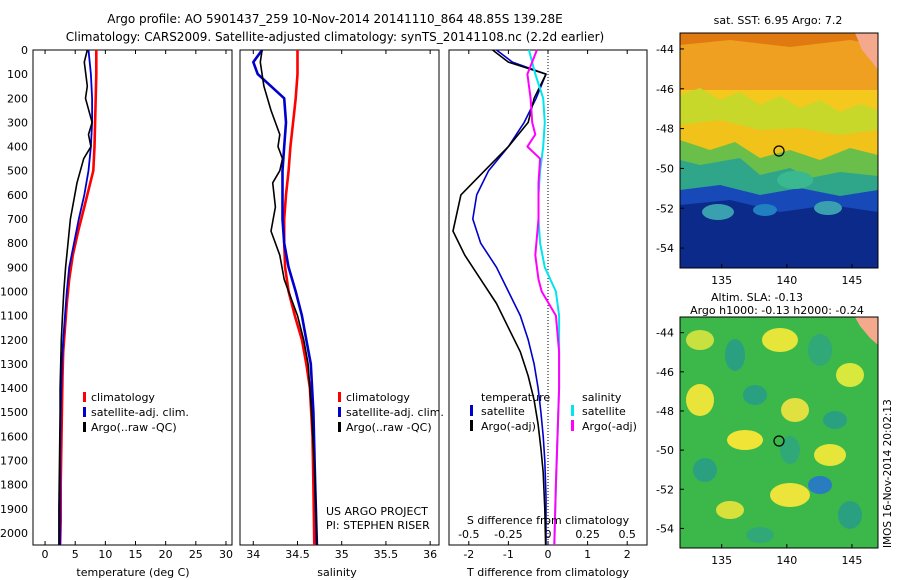  I want to click on depth-tick-label: 1200, so click(14, 340).